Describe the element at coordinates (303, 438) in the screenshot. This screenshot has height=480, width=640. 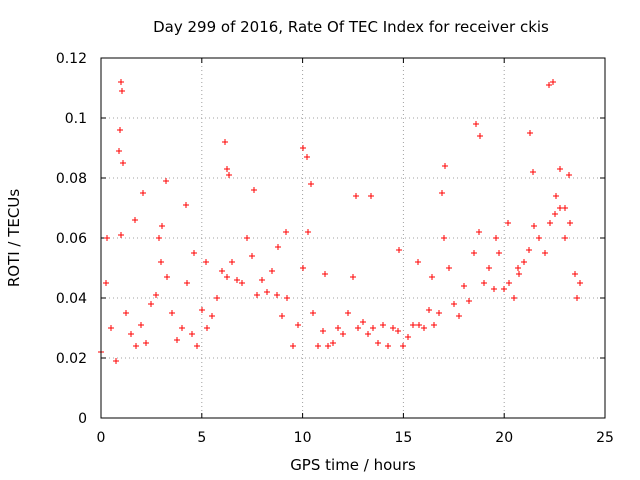
I see `x-tick-label: 10` at that location.